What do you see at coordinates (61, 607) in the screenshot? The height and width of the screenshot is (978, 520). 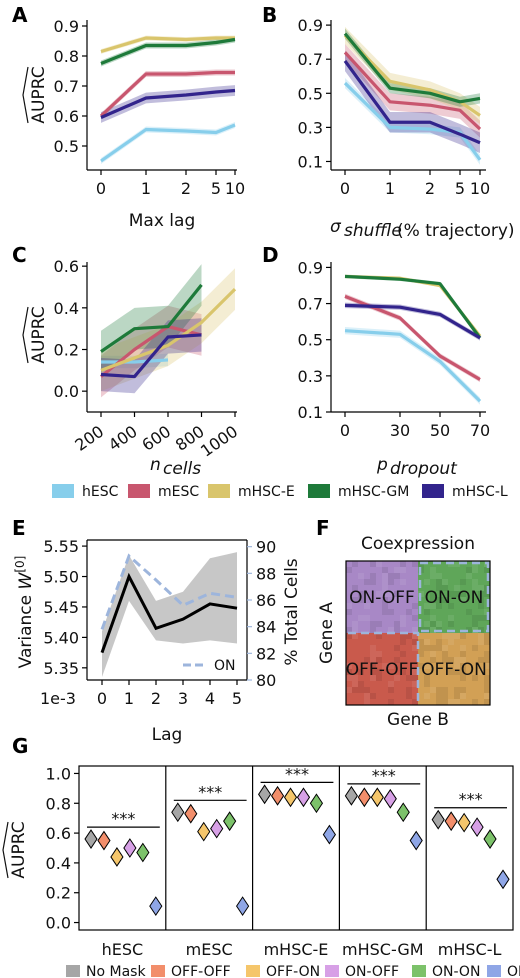 I see `y-tick-label: 5.45` at bounding box center [61, 607].